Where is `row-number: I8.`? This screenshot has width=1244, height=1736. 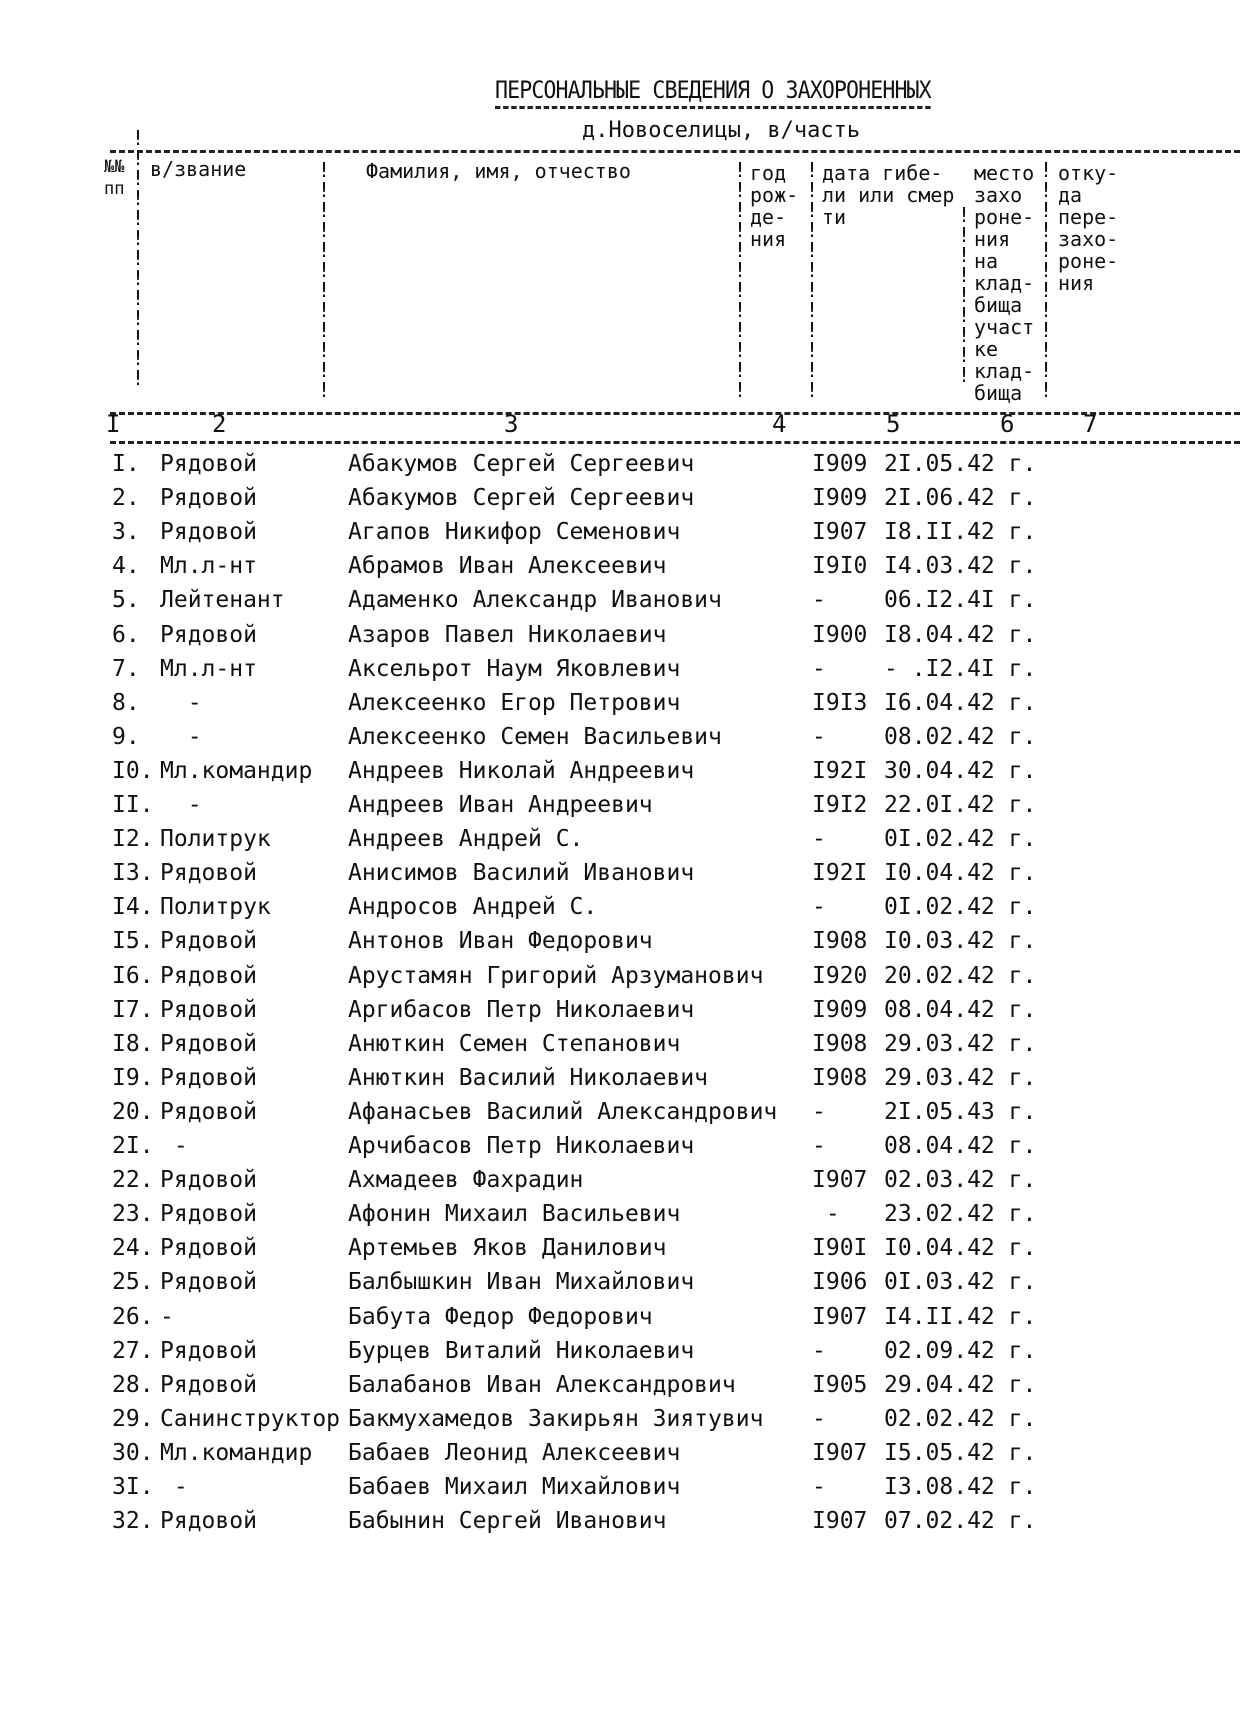
row-number: I8. is located at coordinates (133, 1043).